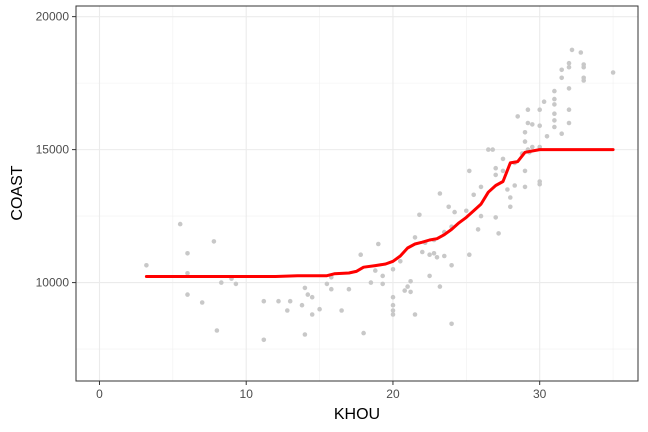  I want to click on x-axis-title: KHOU, so click(357, 414).